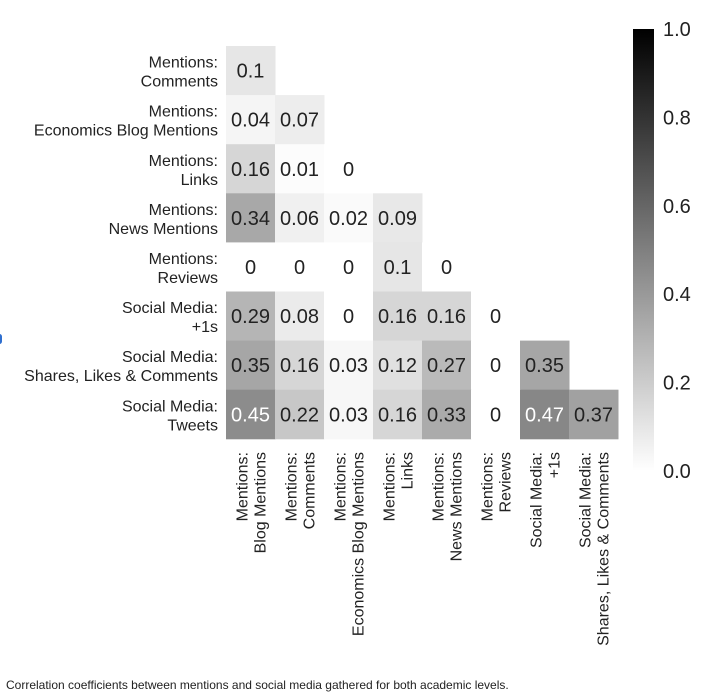 The width and height of the screenshot is (706, 696). I want to click on colorbar-tick-label: 0.2, so click(677, 384).